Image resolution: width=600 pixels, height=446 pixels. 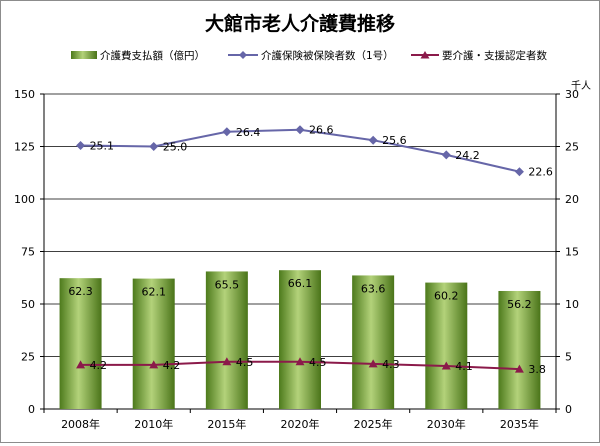 I want to click on bar-data-label: 62.3, so click(x=80, y=291).